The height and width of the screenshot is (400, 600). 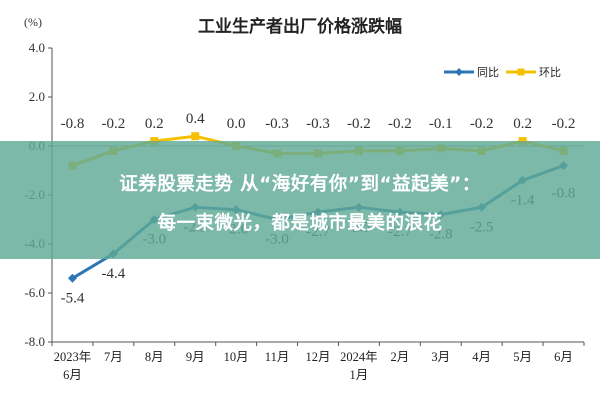 I want to click on legend: 同比 环比, so click(x=502, y=72).